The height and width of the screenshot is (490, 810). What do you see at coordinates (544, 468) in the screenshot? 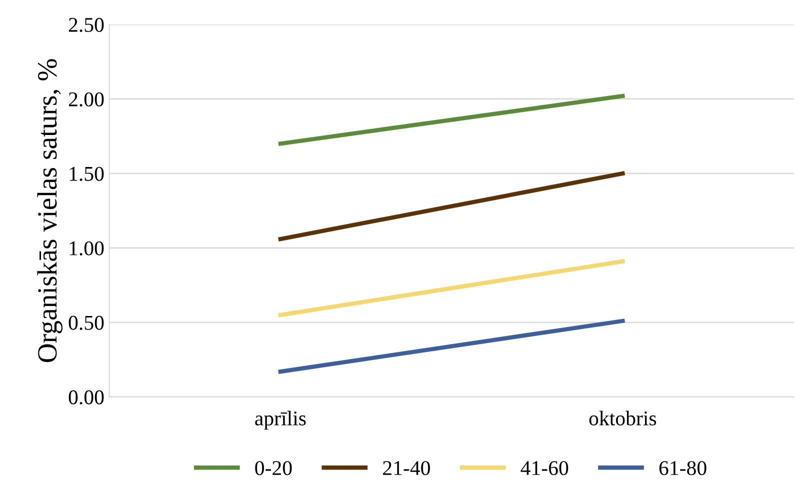
I see `legend-label: 41-60` at bounding box center [544, 468].